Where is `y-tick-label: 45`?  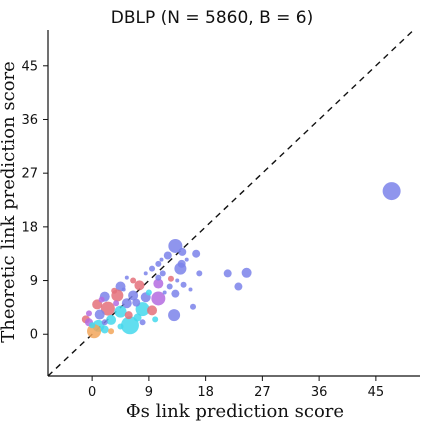
y-tick-label: 45 is located at coordinates (29, 66).